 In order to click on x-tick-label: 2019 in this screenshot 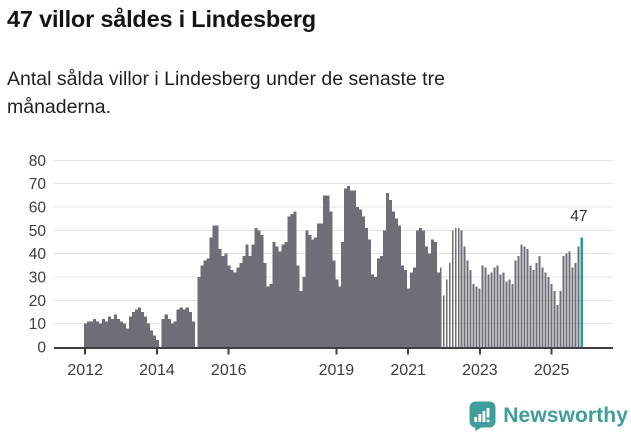, I will do `click(337, 370)`.